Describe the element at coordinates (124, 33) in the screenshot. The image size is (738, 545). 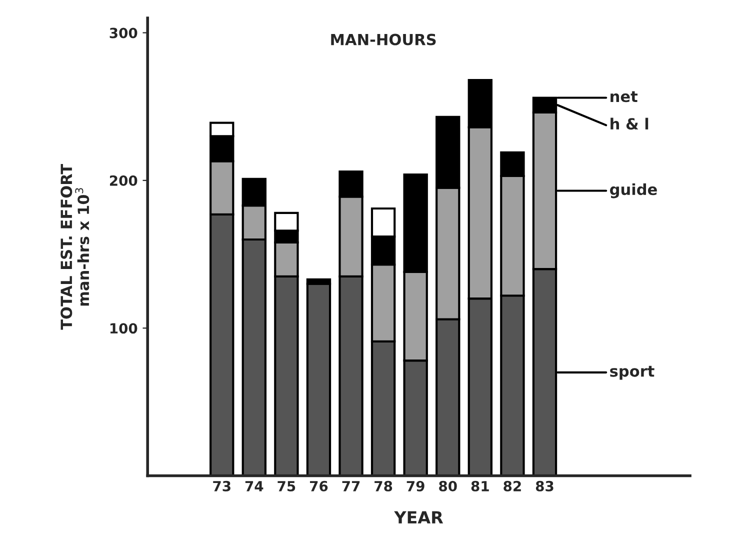
I see `y-tick-label: 300` at that location.